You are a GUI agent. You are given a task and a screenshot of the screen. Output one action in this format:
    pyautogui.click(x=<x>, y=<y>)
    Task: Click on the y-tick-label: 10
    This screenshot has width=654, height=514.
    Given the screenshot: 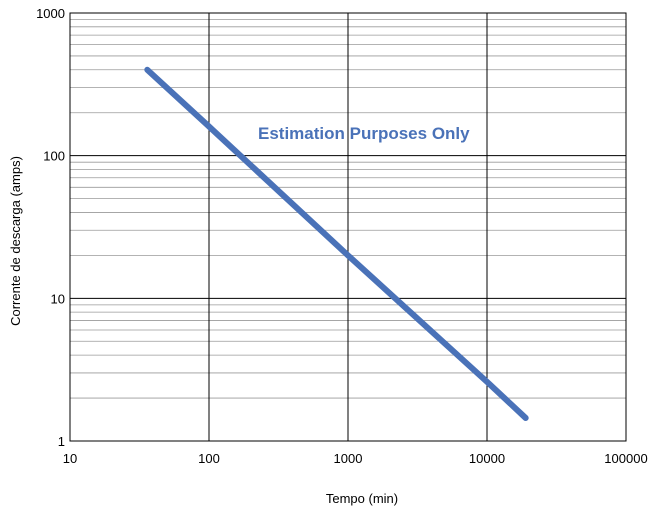 What is the action you would take?
    pyautogui.click(x=58, y=298)
    